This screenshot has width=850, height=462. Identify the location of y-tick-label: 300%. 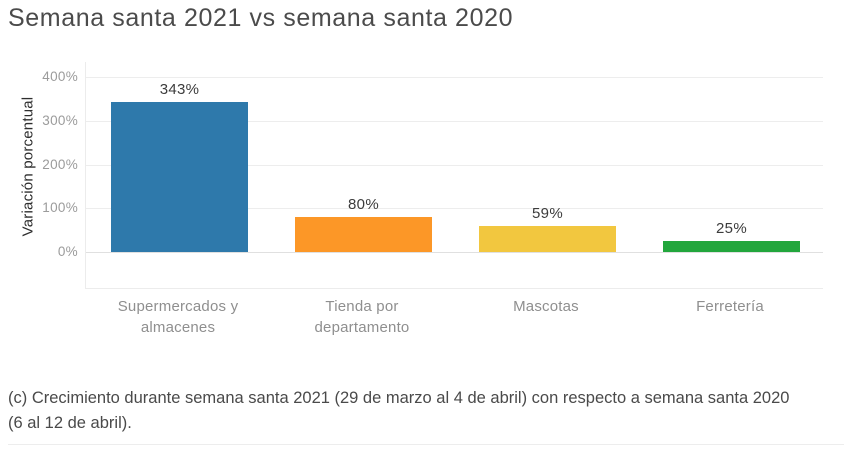
(60, 120).